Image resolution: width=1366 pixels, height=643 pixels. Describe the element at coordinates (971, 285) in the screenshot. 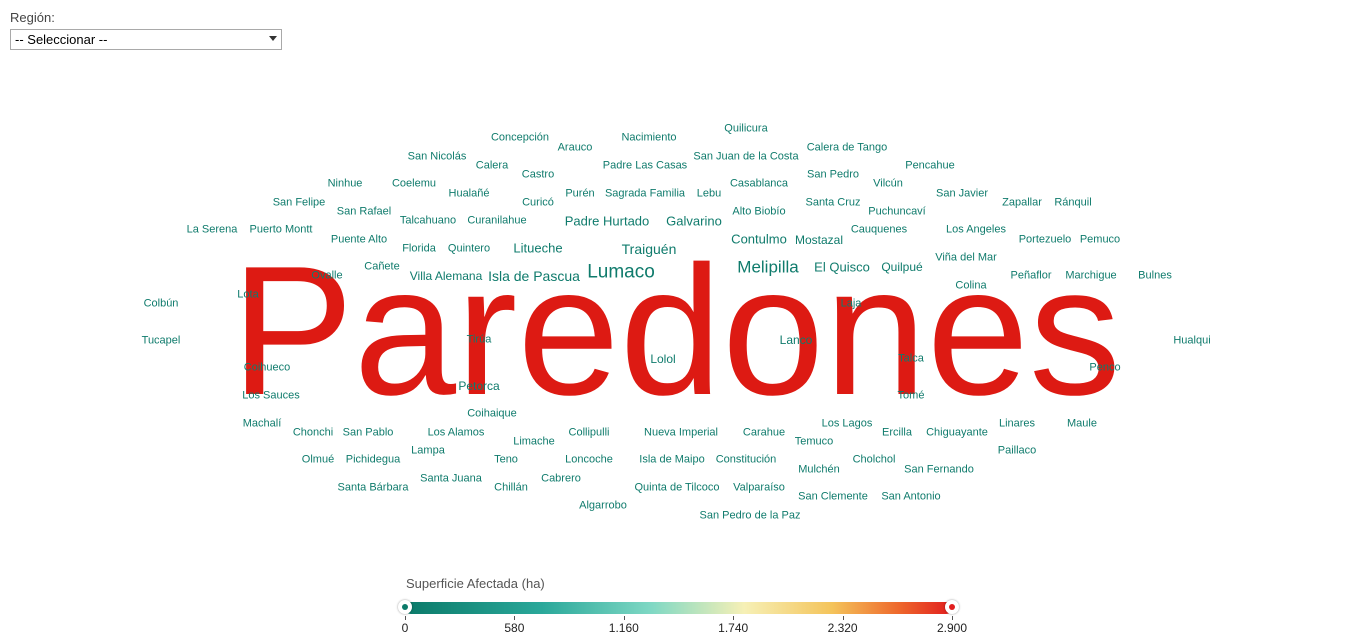

I see `word-item: Colina` at that location.